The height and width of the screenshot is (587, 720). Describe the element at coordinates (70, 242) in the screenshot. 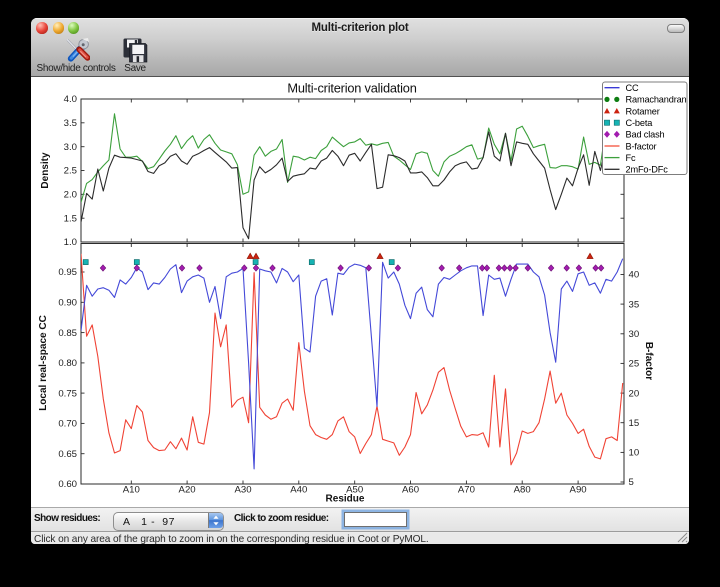

I see `svg-text: 1.0` at that location.